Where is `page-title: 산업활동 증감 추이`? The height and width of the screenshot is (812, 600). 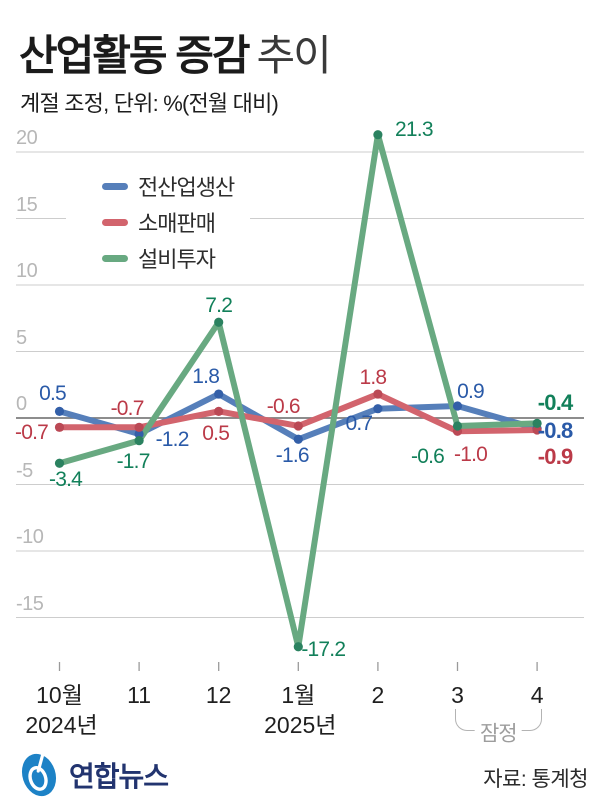
page-title: 산업활동 증감 추이 is located at coordinates (175, 52).